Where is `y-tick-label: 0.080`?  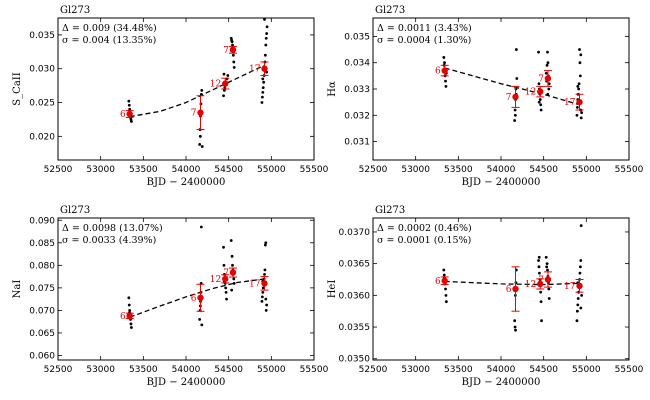
y-tick-label: 0.080 is located at coordinates (42, 266).